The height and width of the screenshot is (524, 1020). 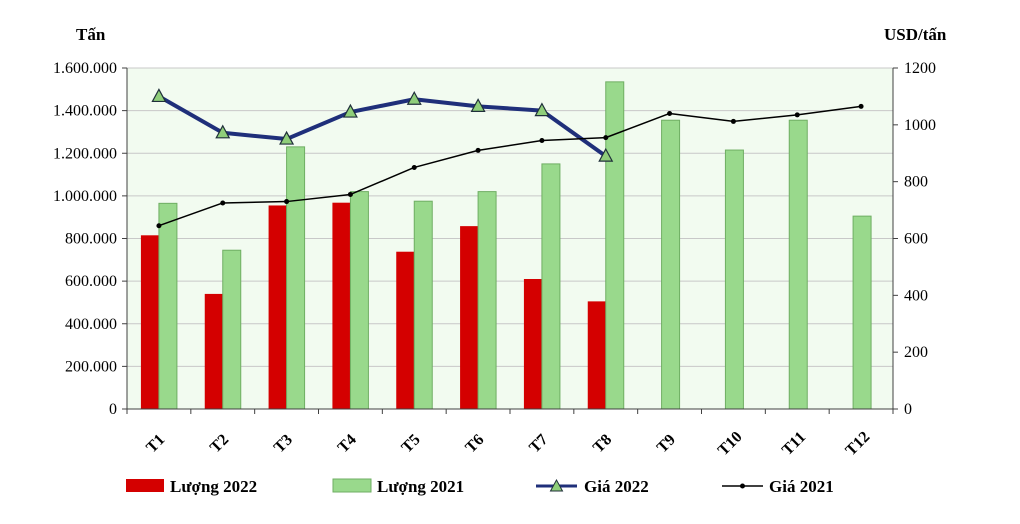 What do you see at coordinates (85, 153) in the screenshot?
I see `y-left-tick-label: 1.200.000` at bounding box center [85, 153].